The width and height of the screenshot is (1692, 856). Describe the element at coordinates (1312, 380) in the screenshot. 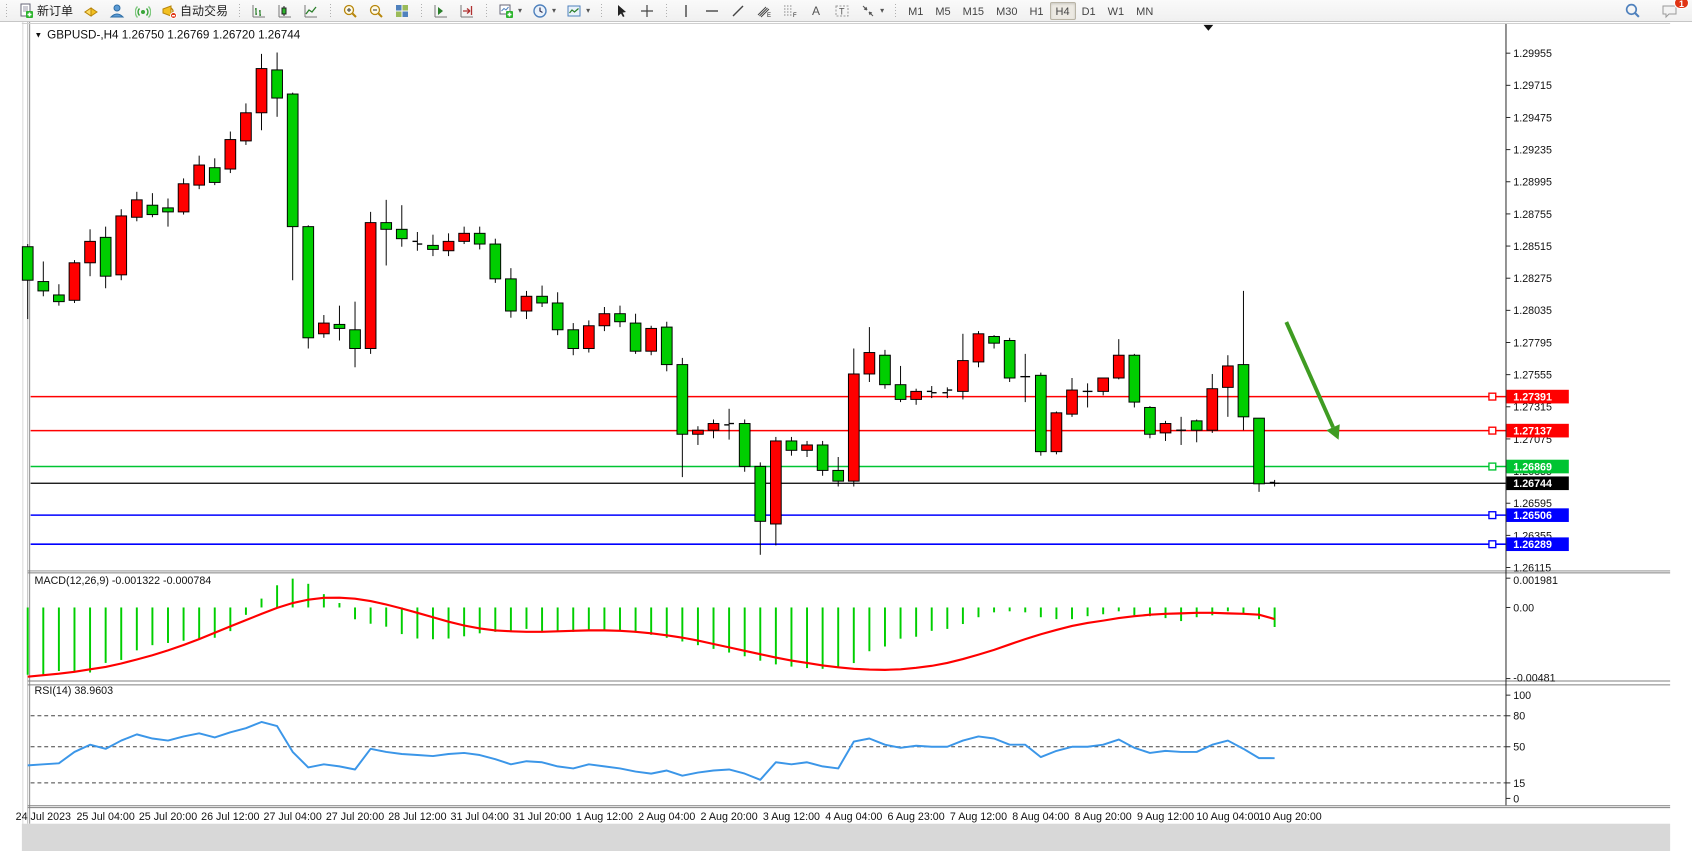

I see `trend-arrow` at that location.